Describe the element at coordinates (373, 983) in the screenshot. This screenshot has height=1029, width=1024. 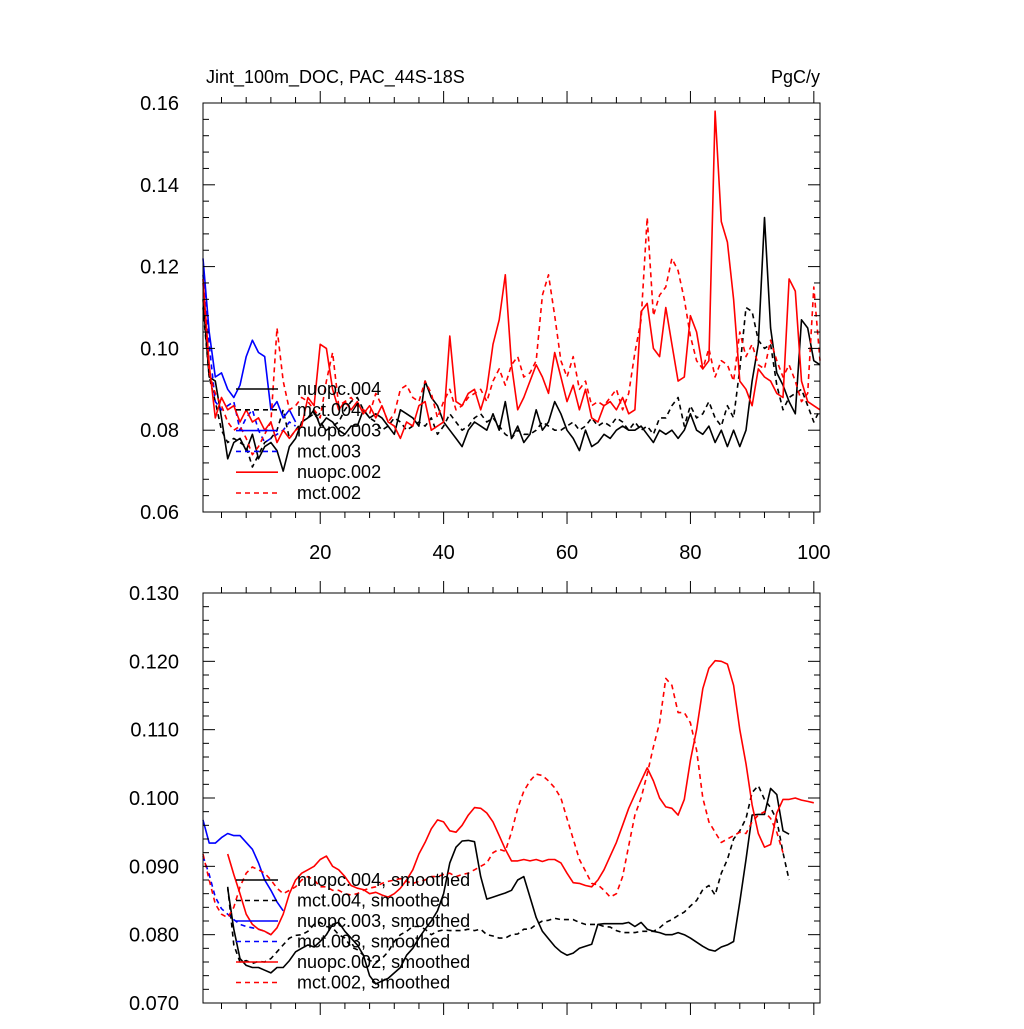
I see `legend-label: mct.002, smoothed` at that location.